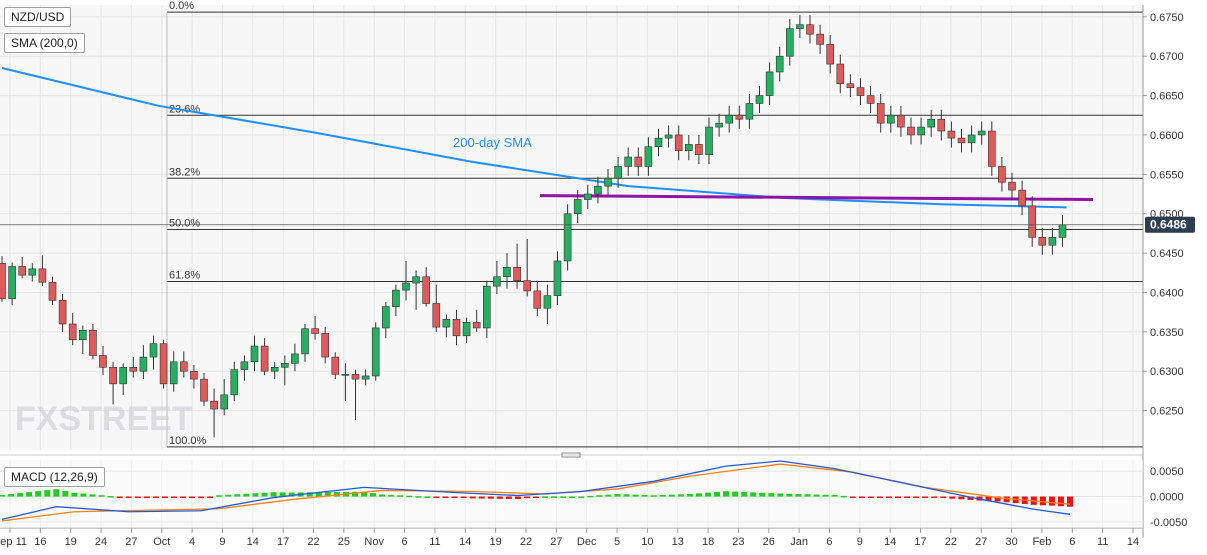  Describe the element at coordinates (1167, 175) in the screenshot. I see `price-tick-label: 0.6550` at that location.